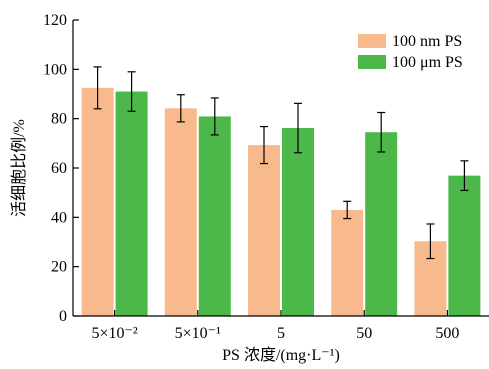  I want to click on x-tick-label: 50, so click(364, 333).